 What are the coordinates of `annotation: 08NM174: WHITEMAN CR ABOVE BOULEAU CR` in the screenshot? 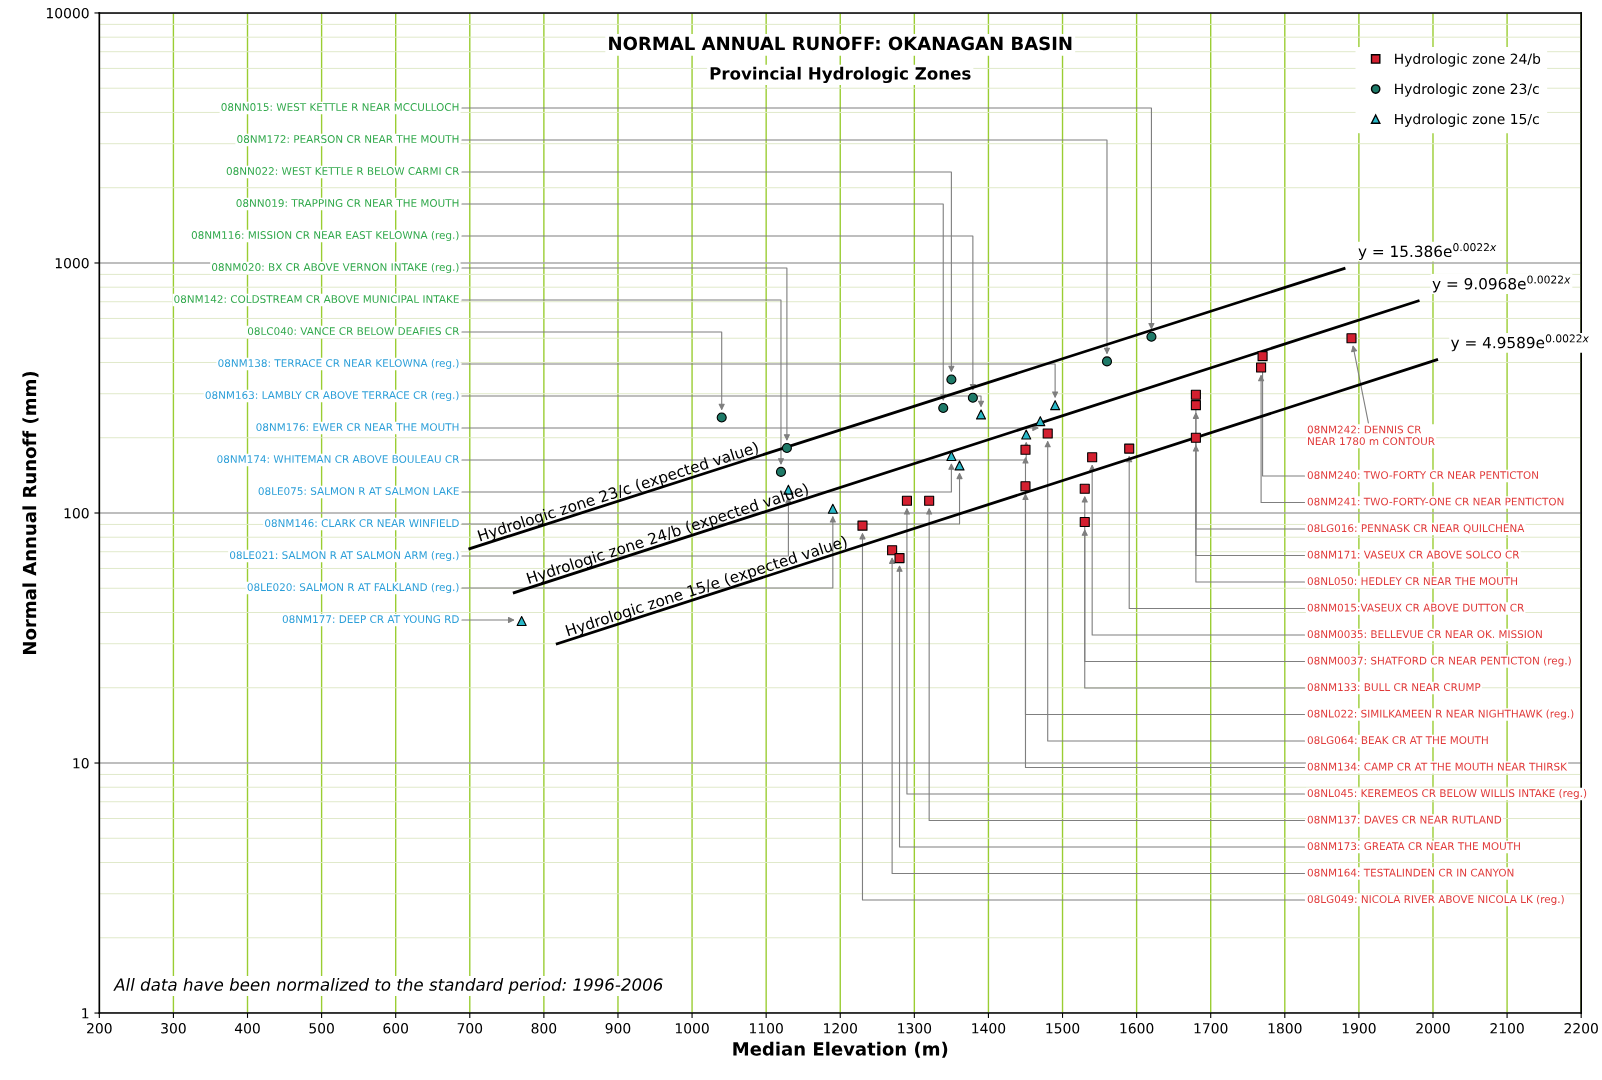 It's located at (338, 459).